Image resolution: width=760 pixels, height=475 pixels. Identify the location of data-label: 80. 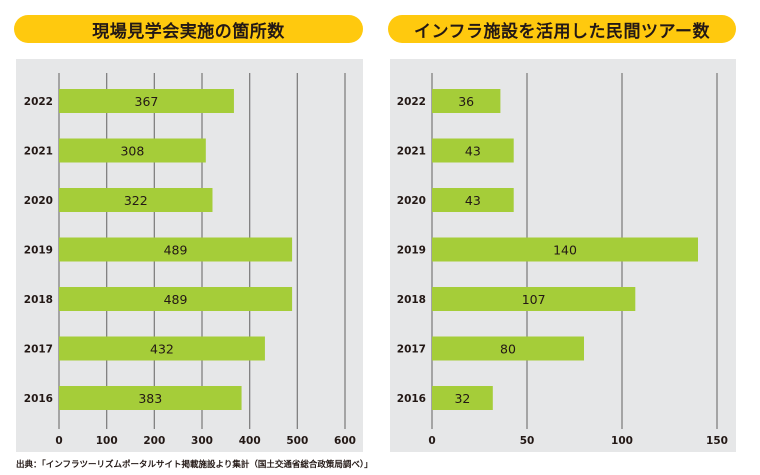
(508, 349).